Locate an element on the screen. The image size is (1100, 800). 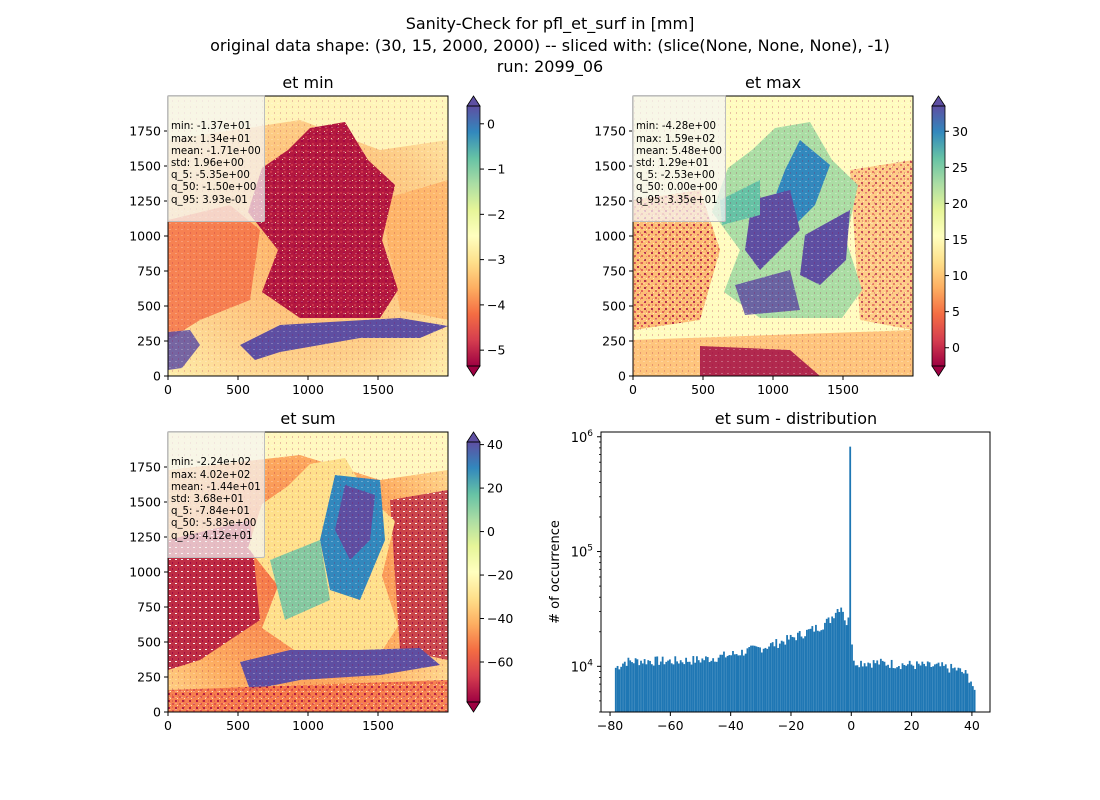
y-tick-label: 500 is located at coordinates (149, 642).